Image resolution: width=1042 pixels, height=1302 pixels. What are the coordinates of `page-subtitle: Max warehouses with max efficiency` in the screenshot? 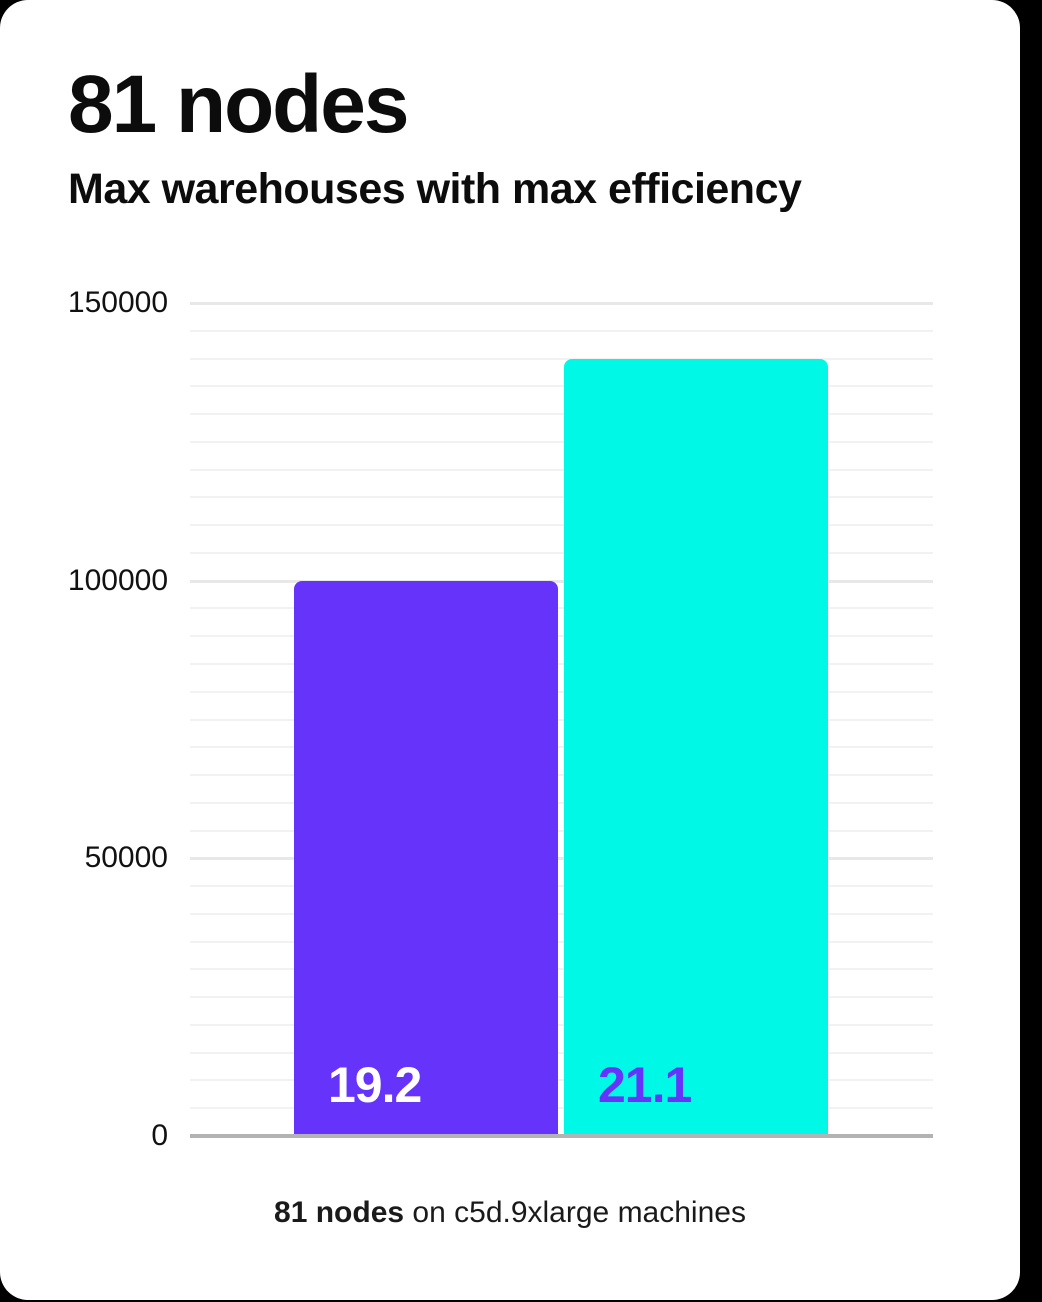 It's located at (435, 189).